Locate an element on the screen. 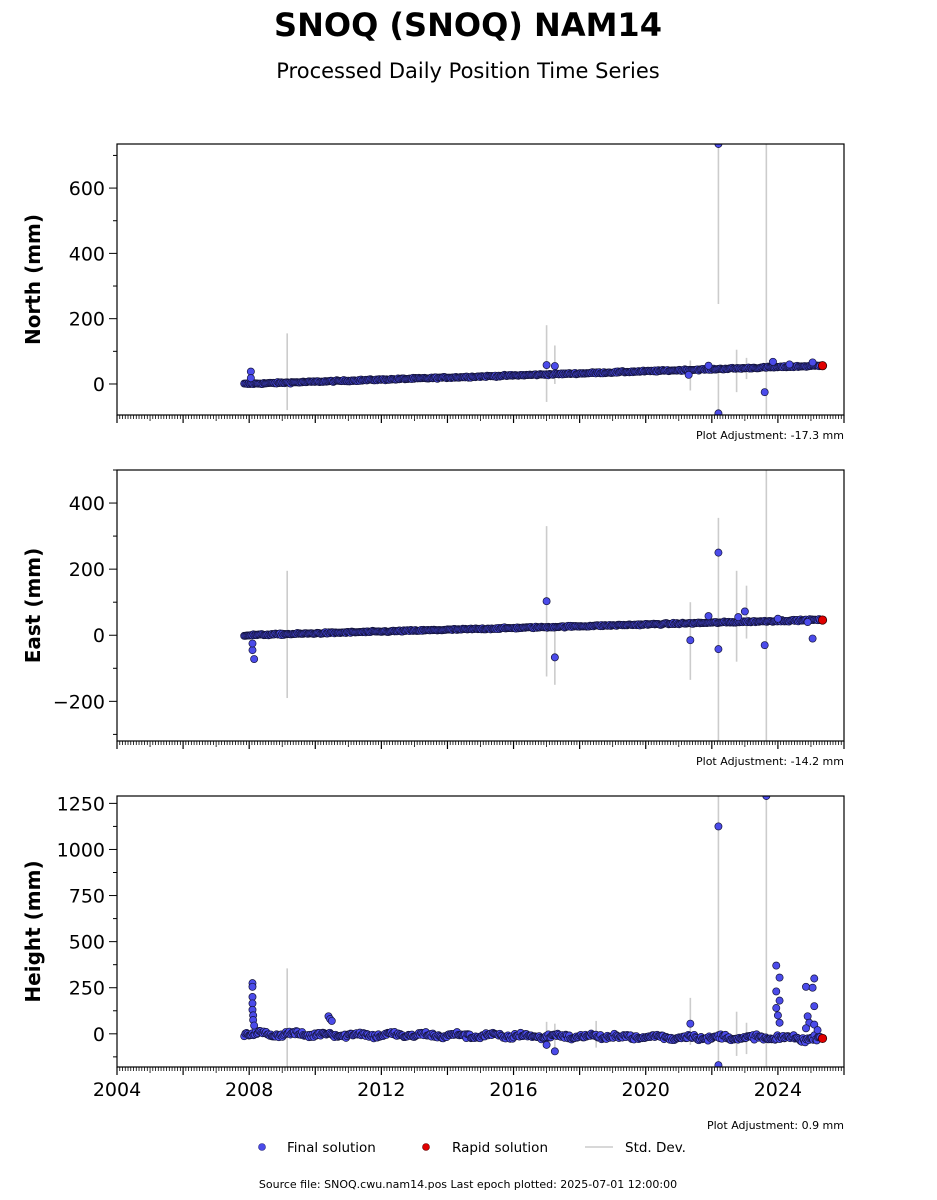  plot-adjustment: Plot Adjustment: -14.2 mm is located at coordinates (770, 761).